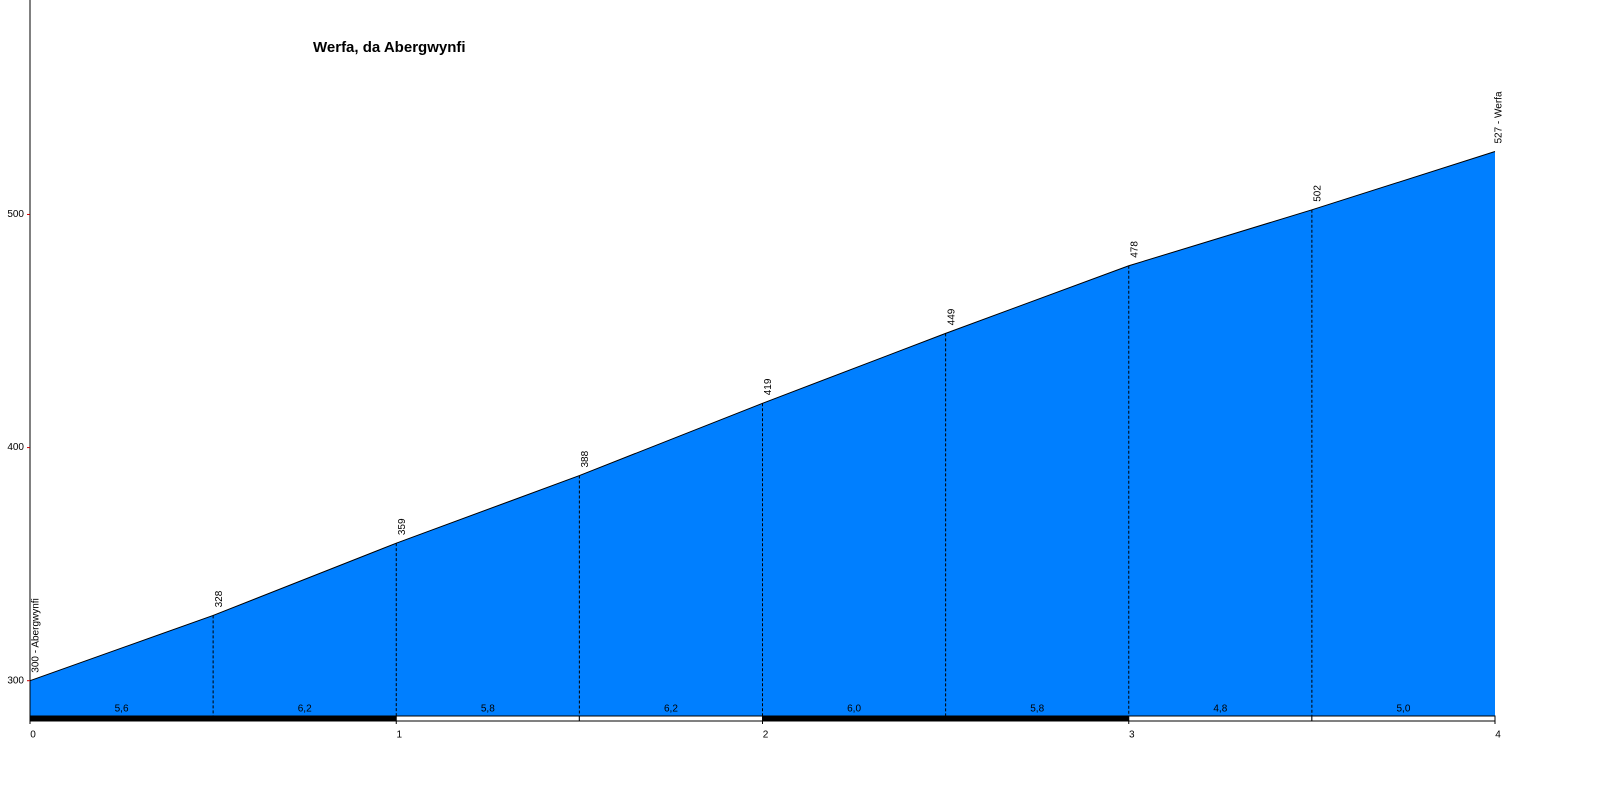 The image size is (1600, 800). I want to click on point-label: 388, so click(585, 458).